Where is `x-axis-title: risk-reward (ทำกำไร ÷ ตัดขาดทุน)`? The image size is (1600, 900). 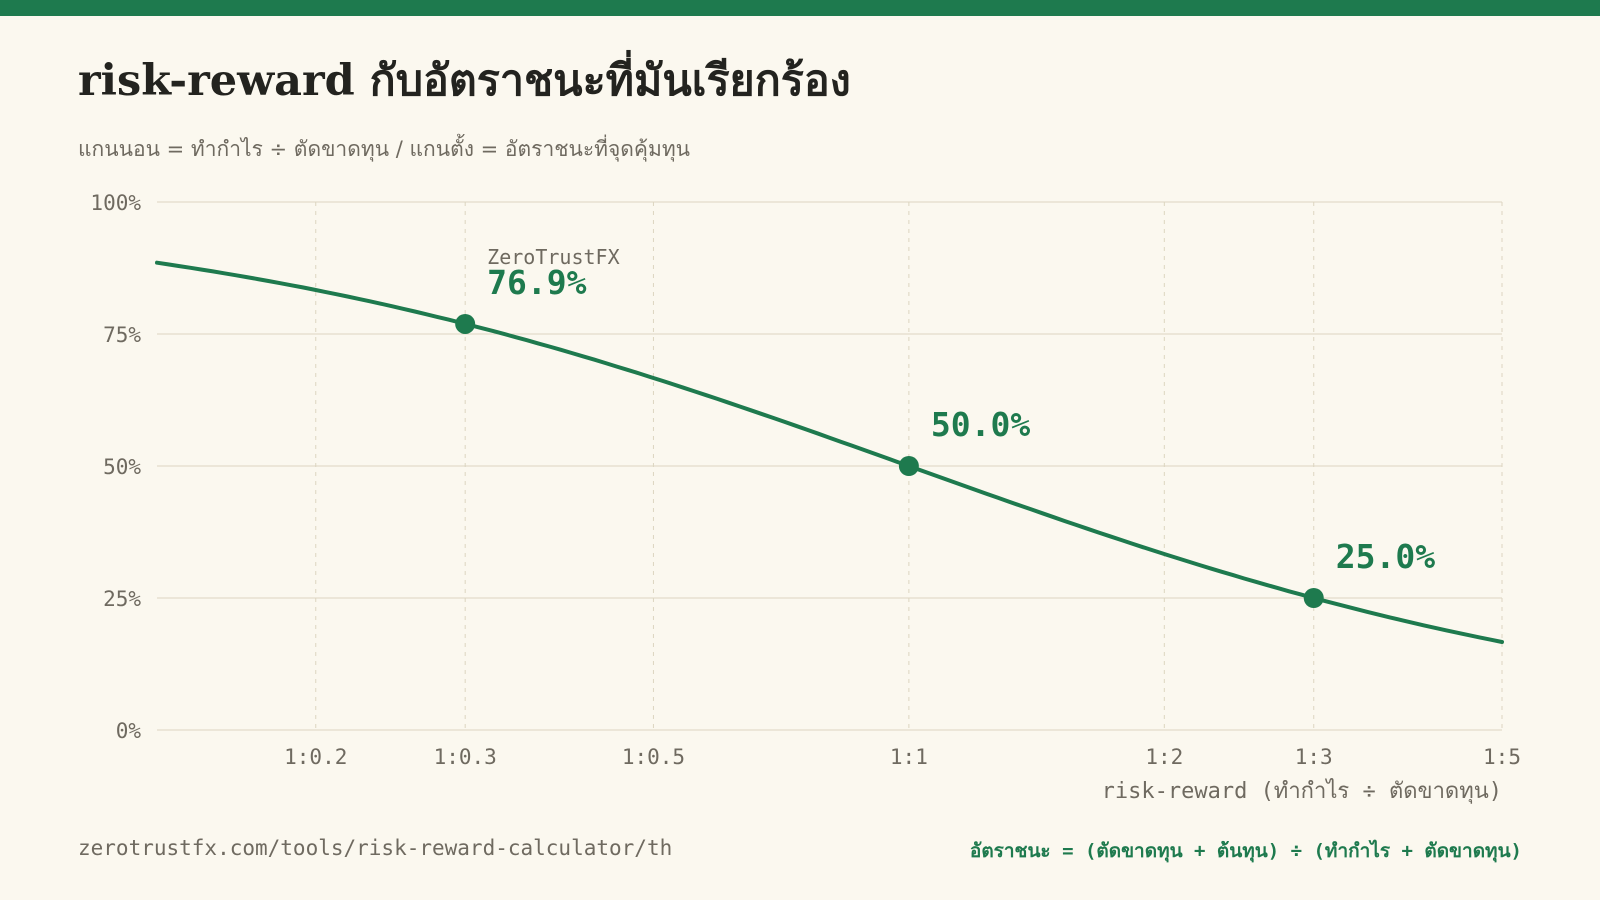 x-axis-title: risk-reward (ทำกำไร ÷ ตัดขาดทุน) is located at coordinates (1302, 791).